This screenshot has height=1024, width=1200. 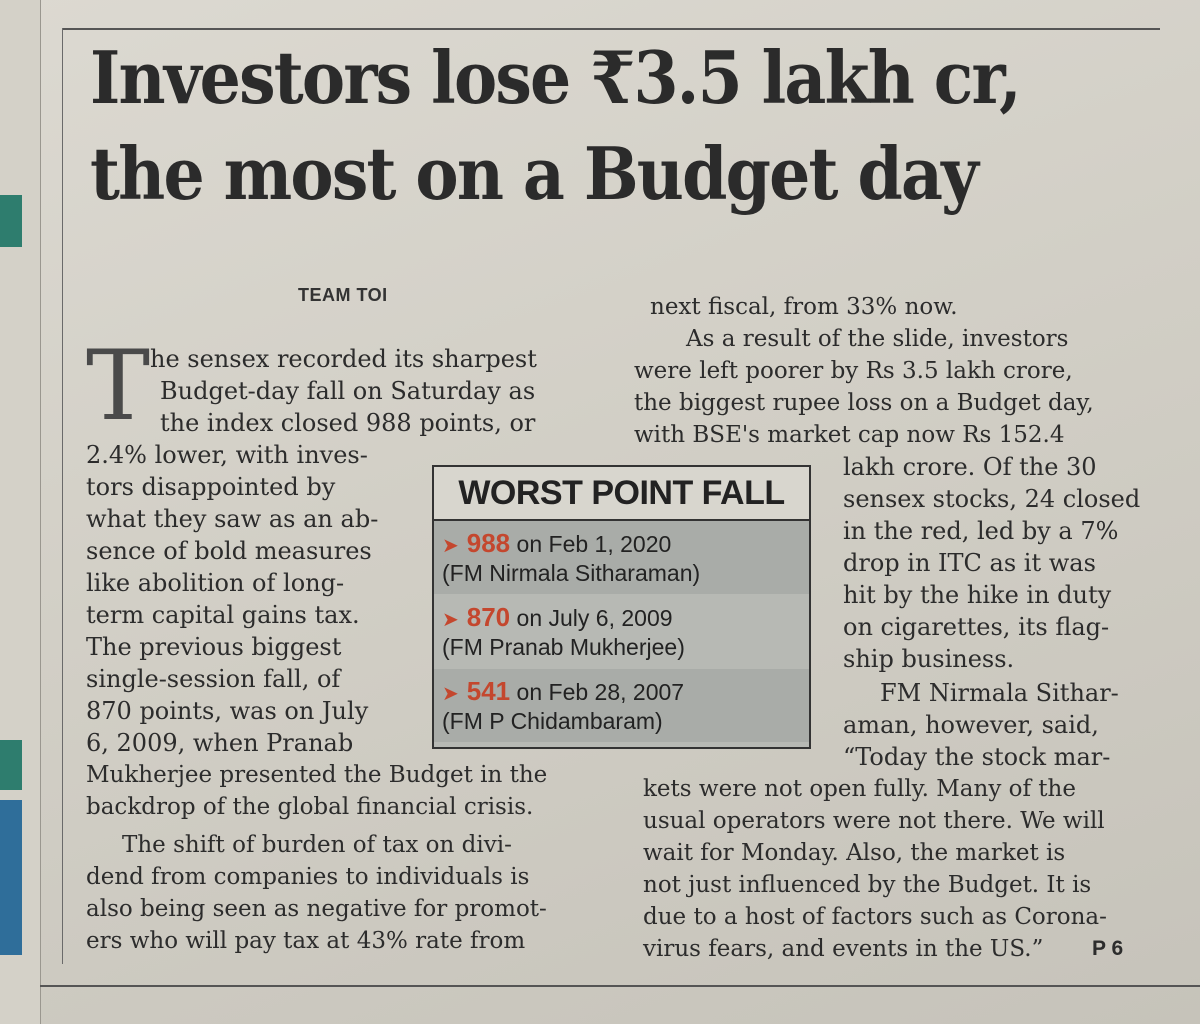 What do you see at coordinates (859, 789) in the screenshot?
I see `right-column-line: kets were not open fully. Many of the` at bounding box center [859, 789].